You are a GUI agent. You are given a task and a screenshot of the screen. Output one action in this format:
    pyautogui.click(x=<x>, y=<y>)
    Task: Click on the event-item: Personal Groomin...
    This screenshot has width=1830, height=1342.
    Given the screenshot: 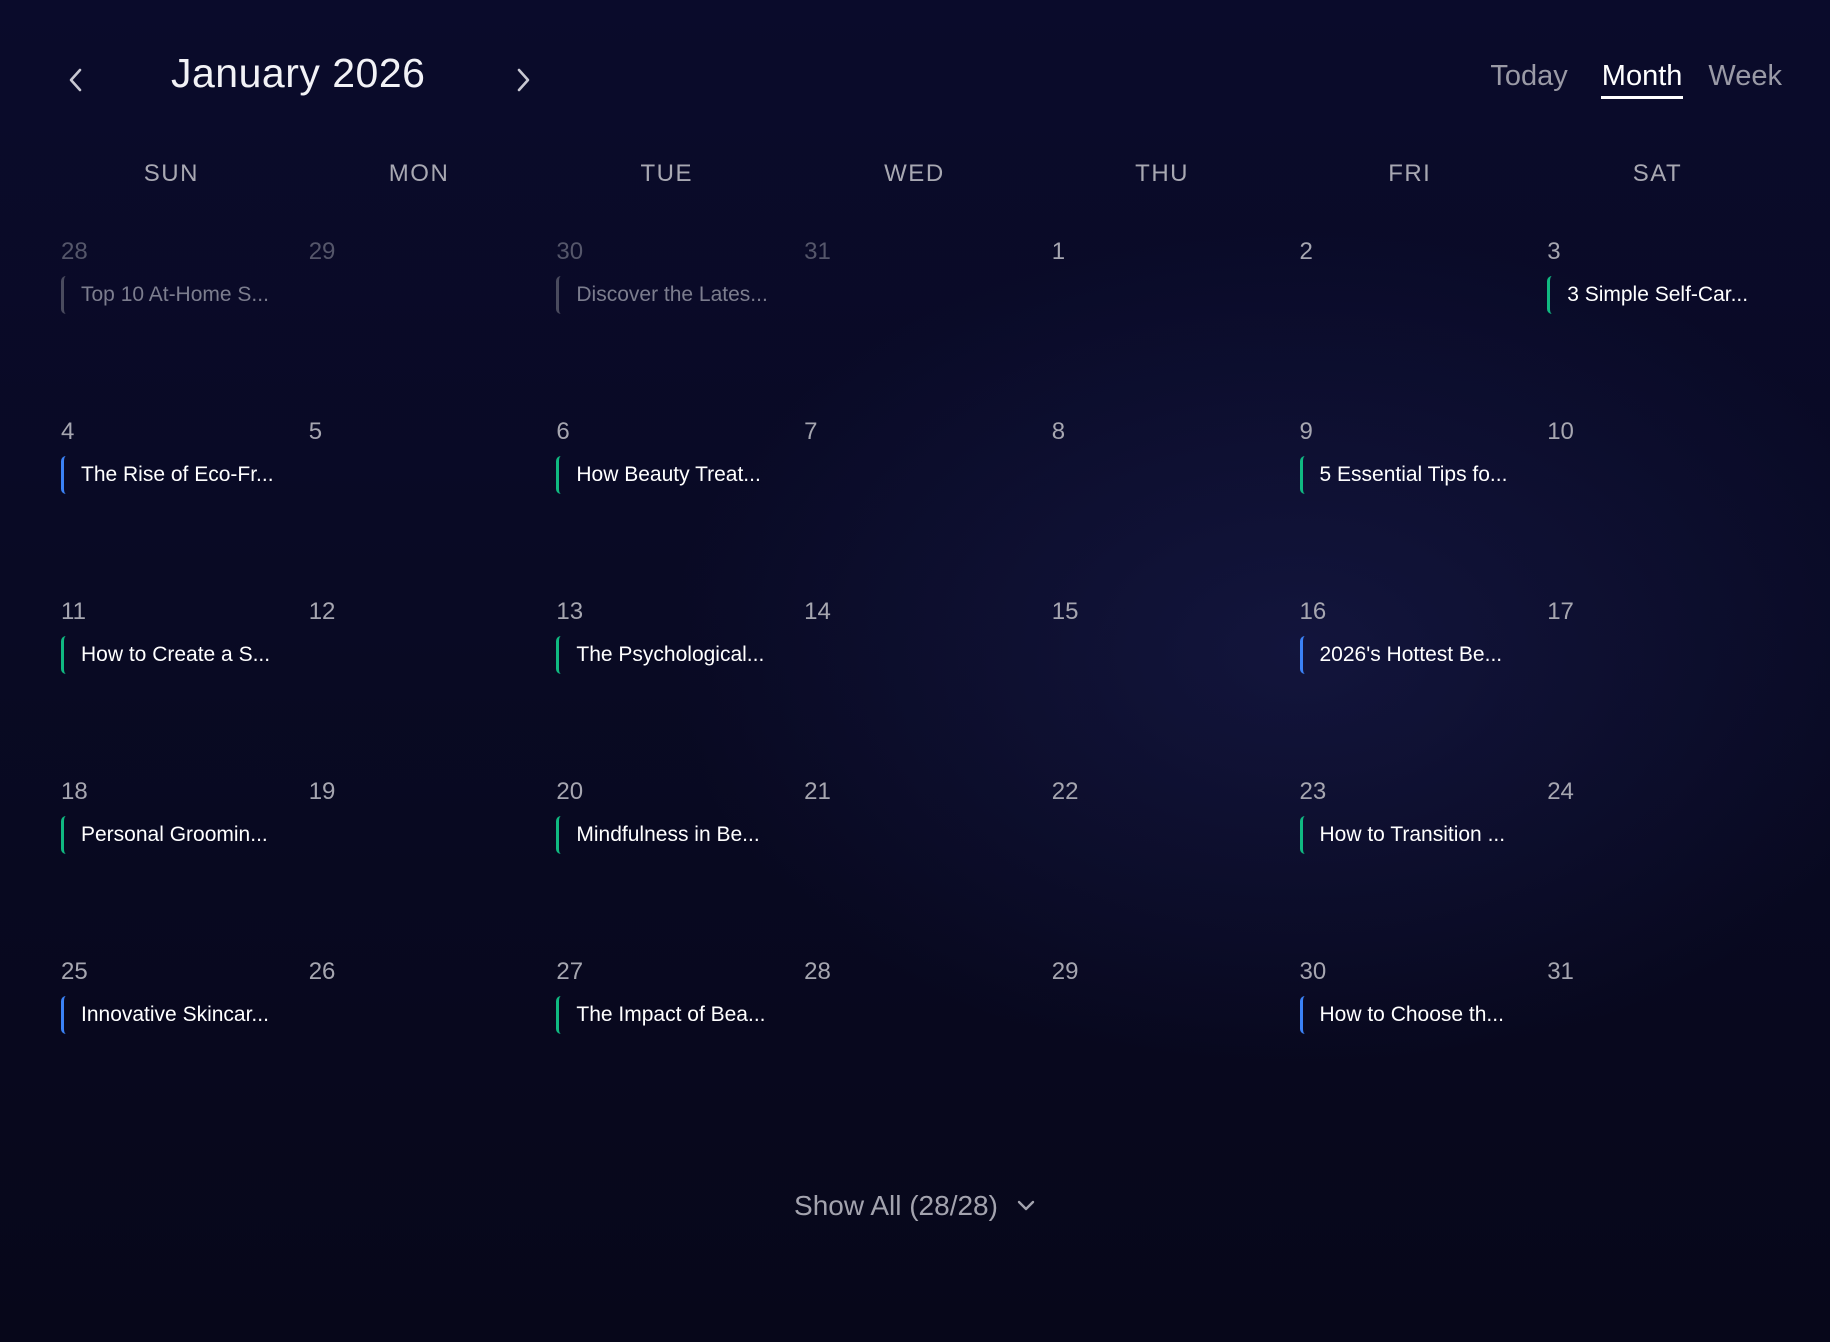 What is the action you would take?
    pyautogui.click(x=164, y=835)
    